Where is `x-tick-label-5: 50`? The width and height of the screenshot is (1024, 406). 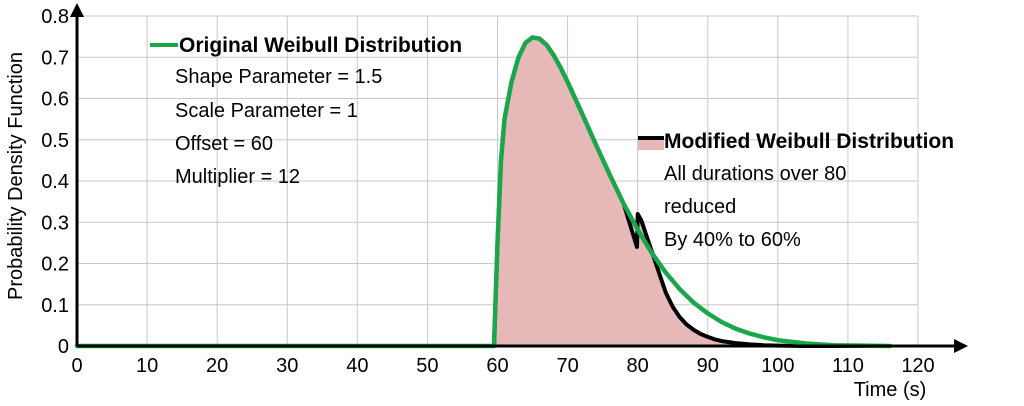 x-tick-label-5: 50 is located at coordinates (427, 366).